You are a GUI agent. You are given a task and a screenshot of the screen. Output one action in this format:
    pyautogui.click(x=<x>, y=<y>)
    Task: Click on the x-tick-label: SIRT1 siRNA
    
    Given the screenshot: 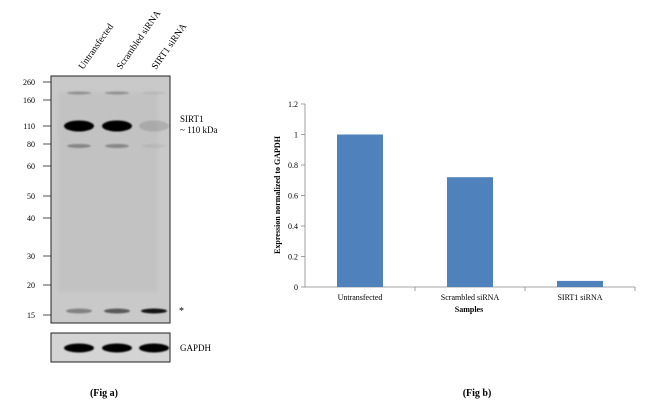 What is the action you would take?
    pyautogui.click(x=579, y=297)
    